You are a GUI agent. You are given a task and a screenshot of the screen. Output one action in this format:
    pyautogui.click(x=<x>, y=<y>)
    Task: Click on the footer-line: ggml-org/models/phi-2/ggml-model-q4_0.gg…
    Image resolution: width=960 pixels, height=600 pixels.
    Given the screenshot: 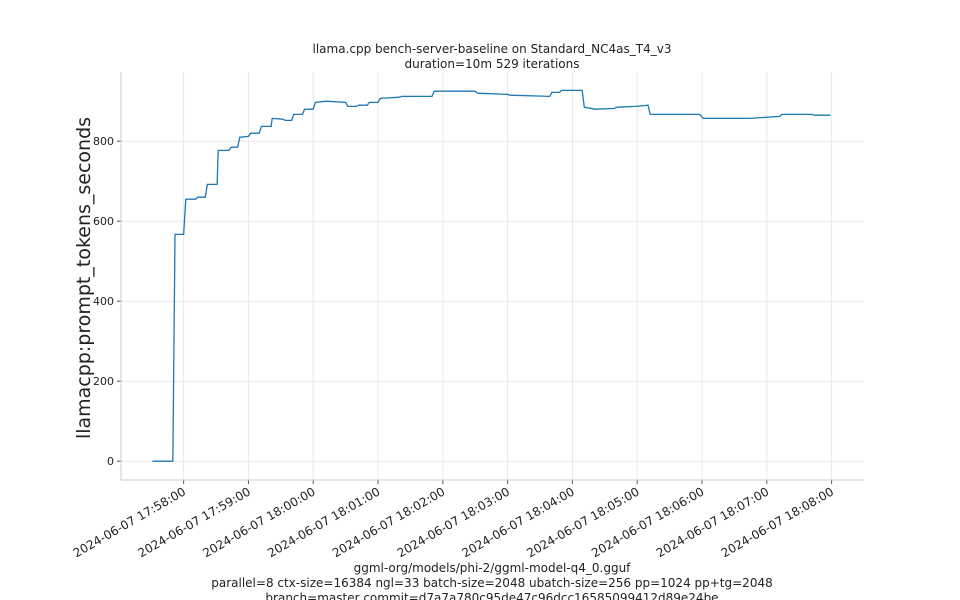 What is the action you would take?
    pyautogui.click(x=493, y=568)
    